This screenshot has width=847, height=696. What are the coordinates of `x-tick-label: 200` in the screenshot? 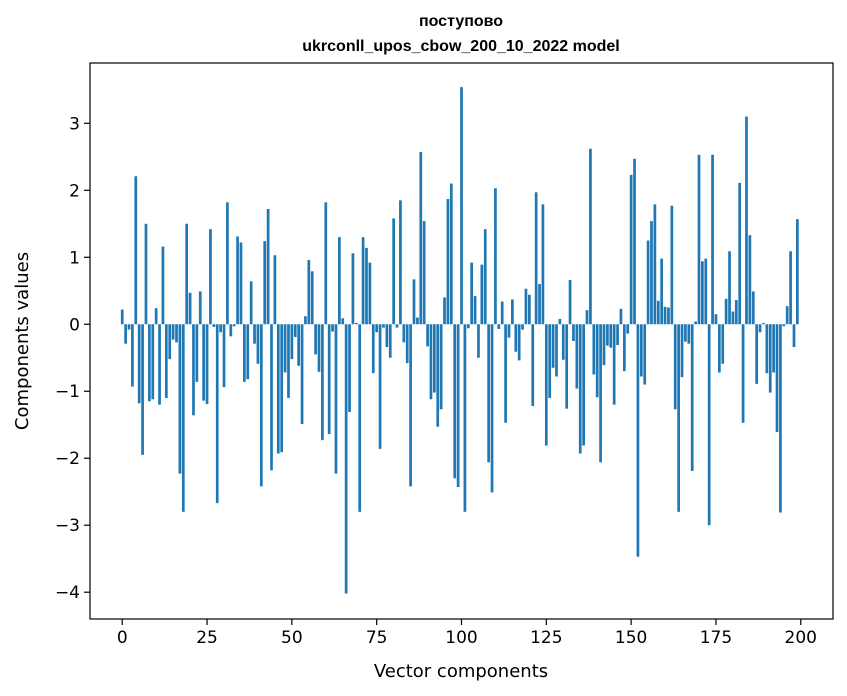 It's located at (801, 638).